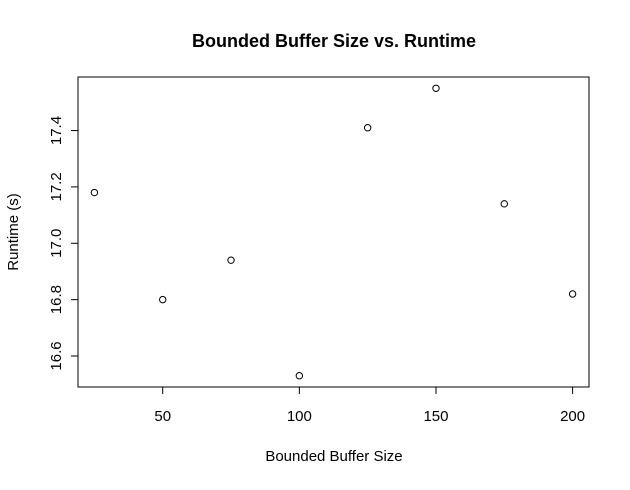 Image resolution: width=630 pixels, height=490 pixels. Describe the element at coordinates (56, 130) in the screenshot. I see `y-tick-label: 17.4` at that location.